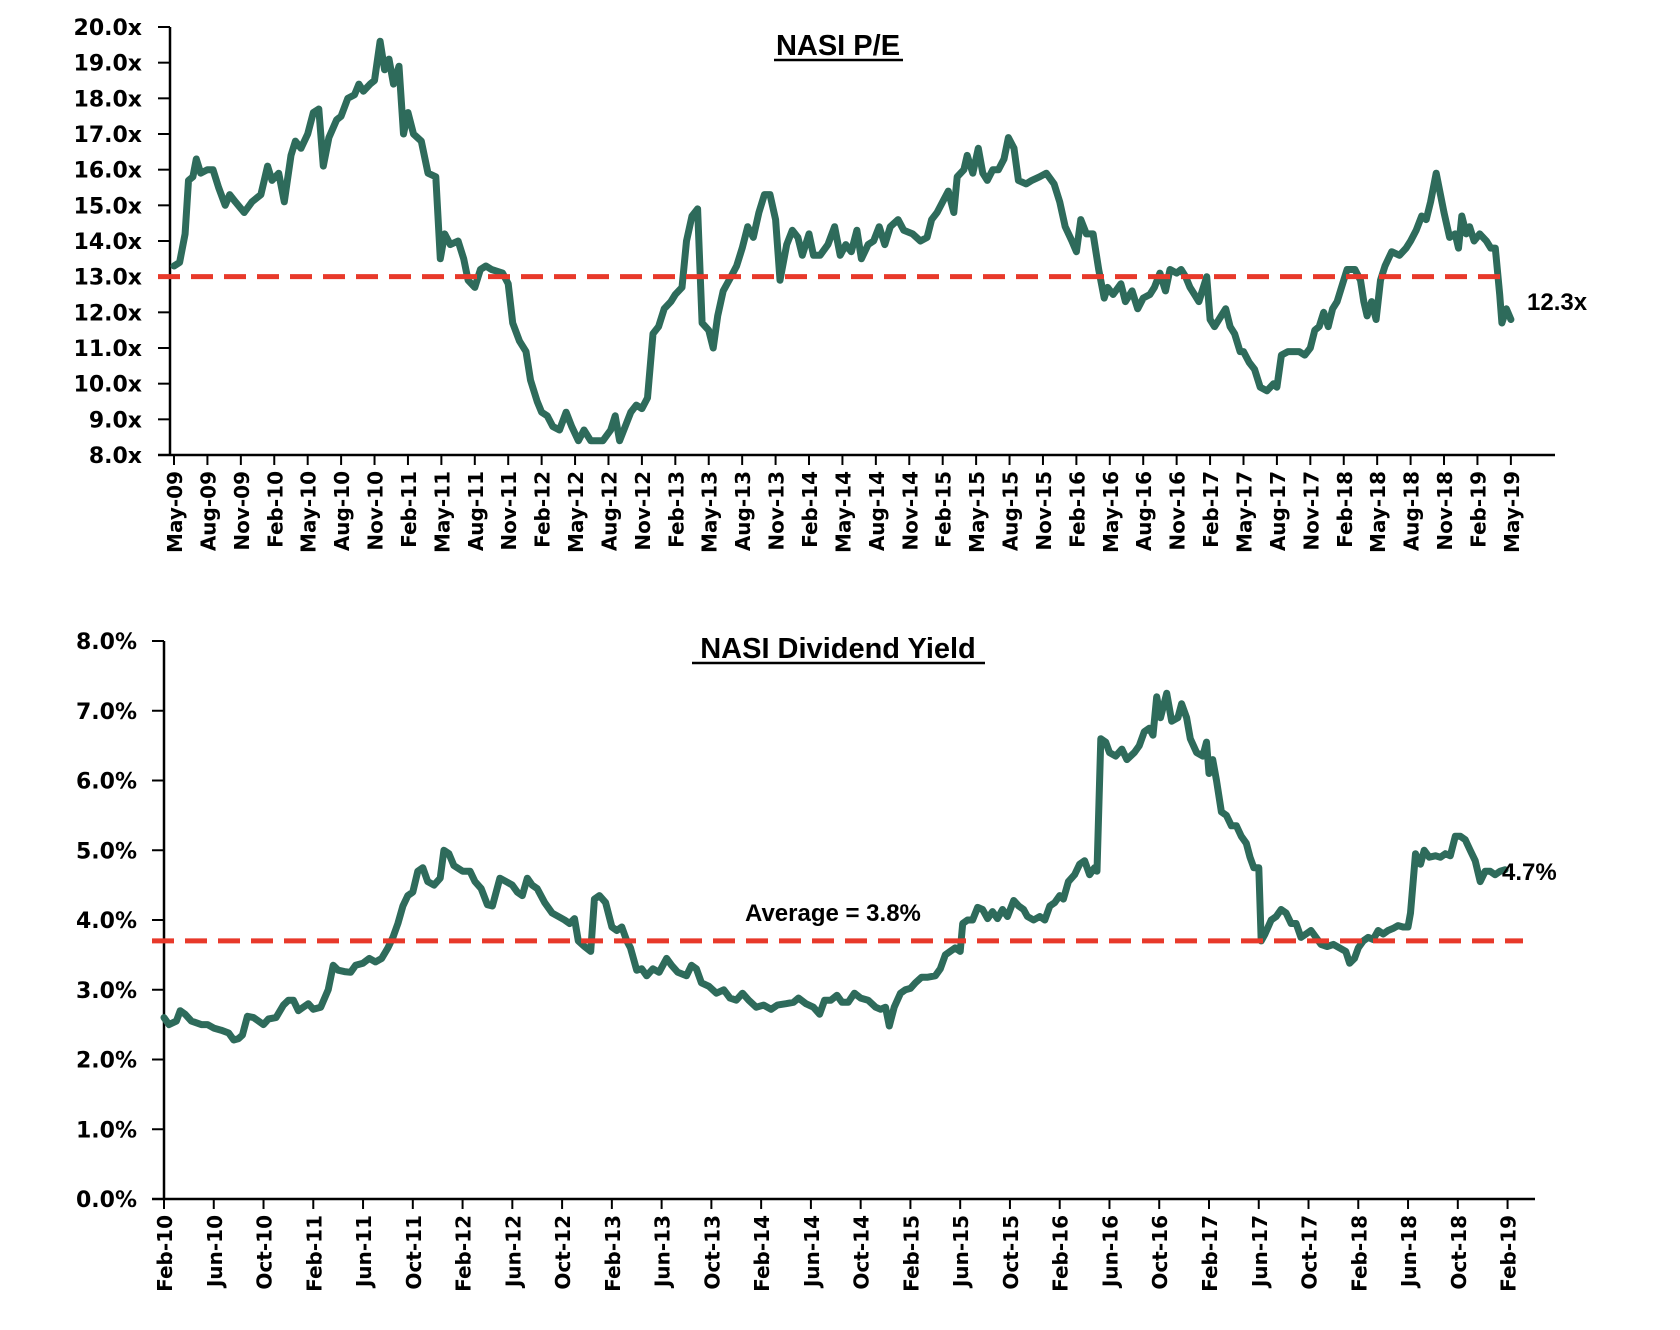 This screenshot has height=1330, width=1680. Describe the element at coordinates (643, 511) in the screenshot. I see `x-tick-label: Nov-12` at that location.